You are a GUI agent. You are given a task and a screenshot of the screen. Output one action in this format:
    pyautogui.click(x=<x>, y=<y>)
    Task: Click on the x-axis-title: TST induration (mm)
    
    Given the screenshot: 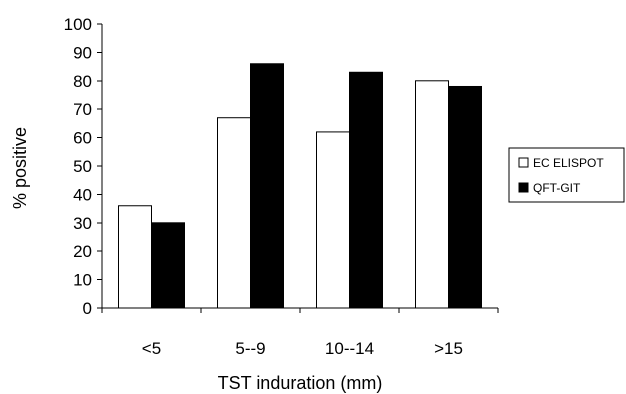 What is the action you would take?
    pyautogui.click(x=300, y=383)
    